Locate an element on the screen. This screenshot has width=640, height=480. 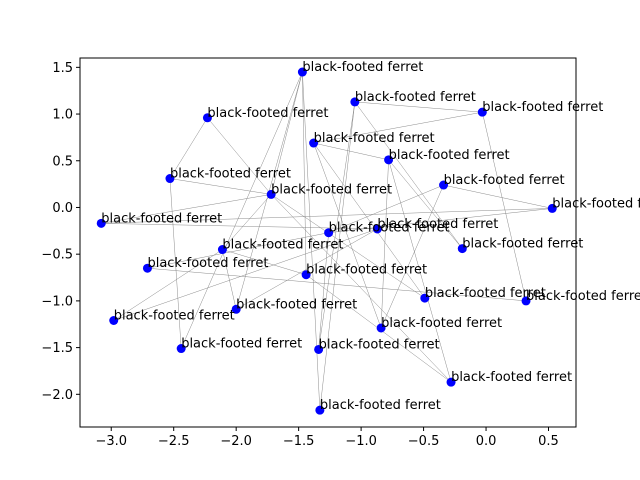
y-tick-label: −1.5 is located at coordinates (57, 348).